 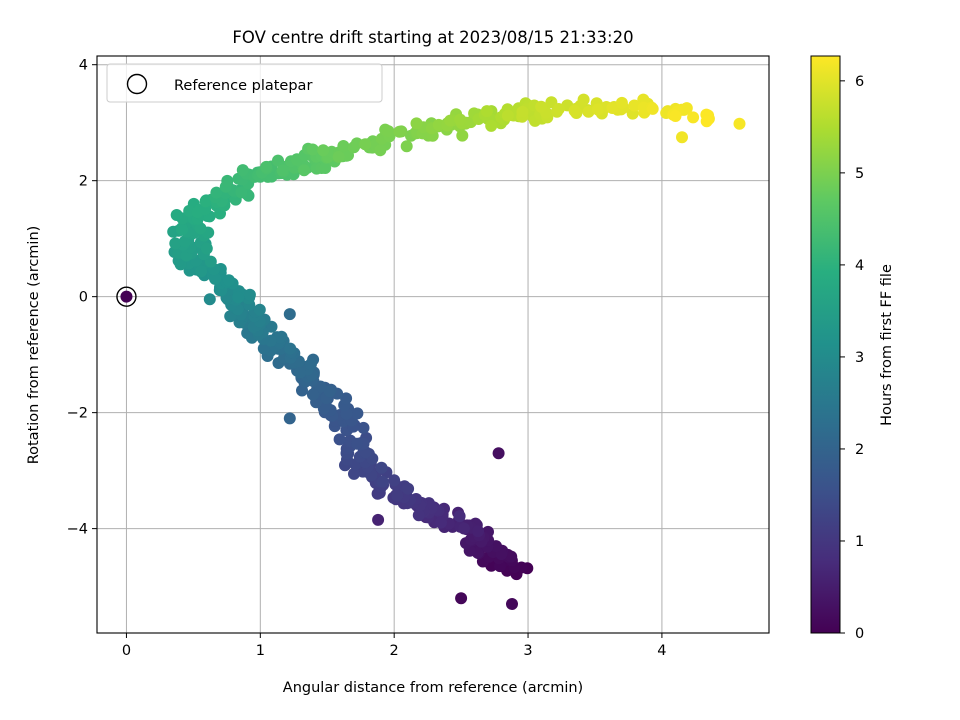 What do you see at coordinates (126, 651) in the screenshot?
I see `x-tick-label: 0` at bounding box center [126, 651].